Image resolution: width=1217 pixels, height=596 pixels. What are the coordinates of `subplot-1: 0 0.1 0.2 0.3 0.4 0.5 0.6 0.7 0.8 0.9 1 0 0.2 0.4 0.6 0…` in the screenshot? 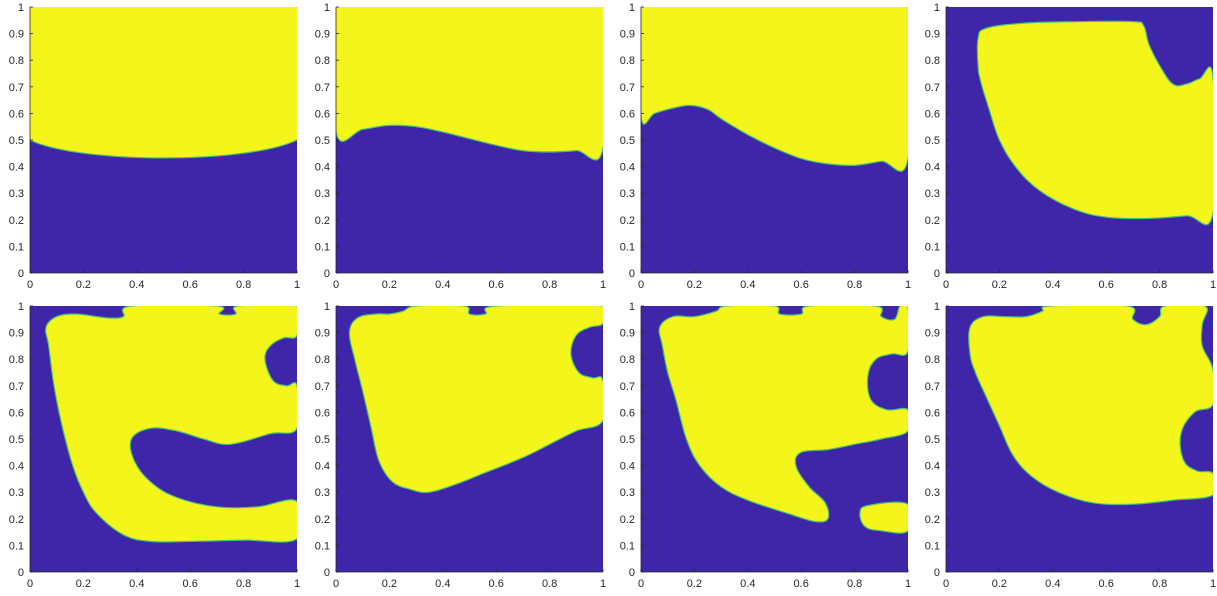 It's located at (154, 146).